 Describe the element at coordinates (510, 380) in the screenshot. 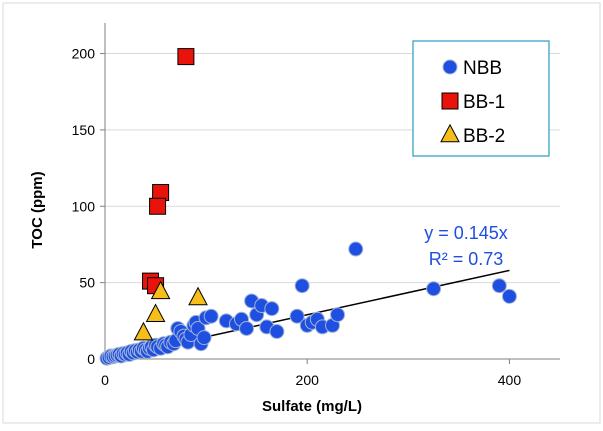

I see `x-tick-label: 400` at that location.